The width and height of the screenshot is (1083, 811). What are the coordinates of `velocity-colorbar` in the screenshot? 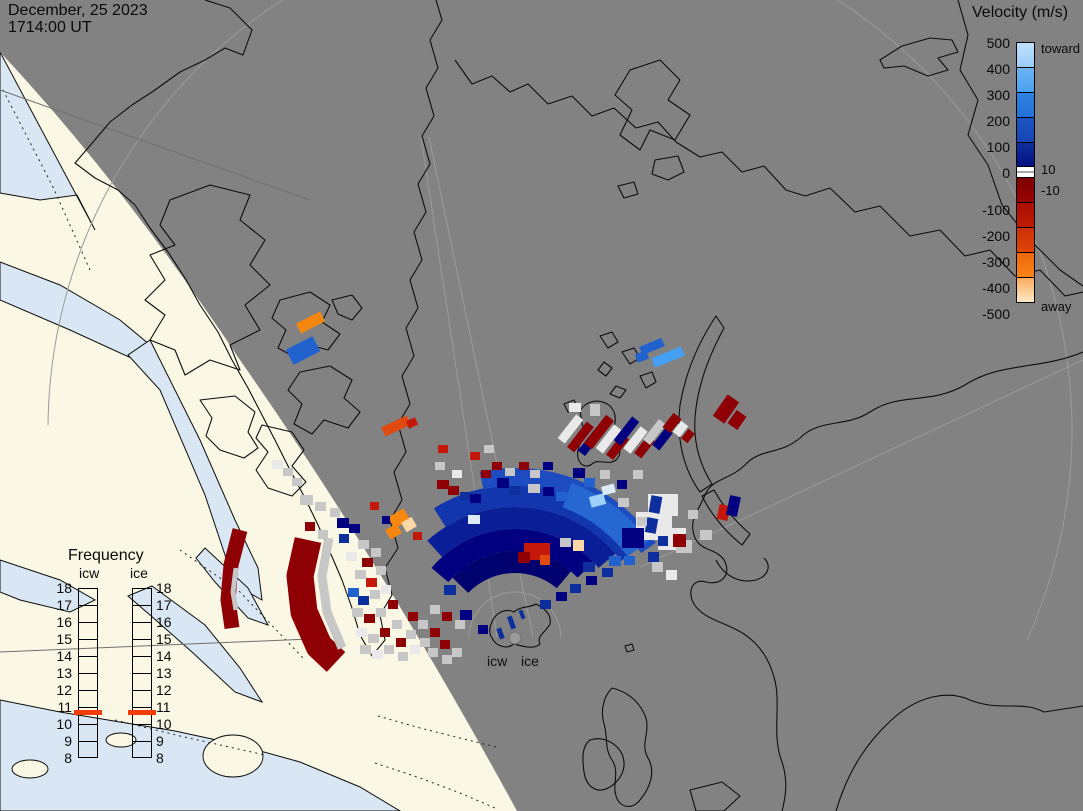 It's located at (1025, 172).